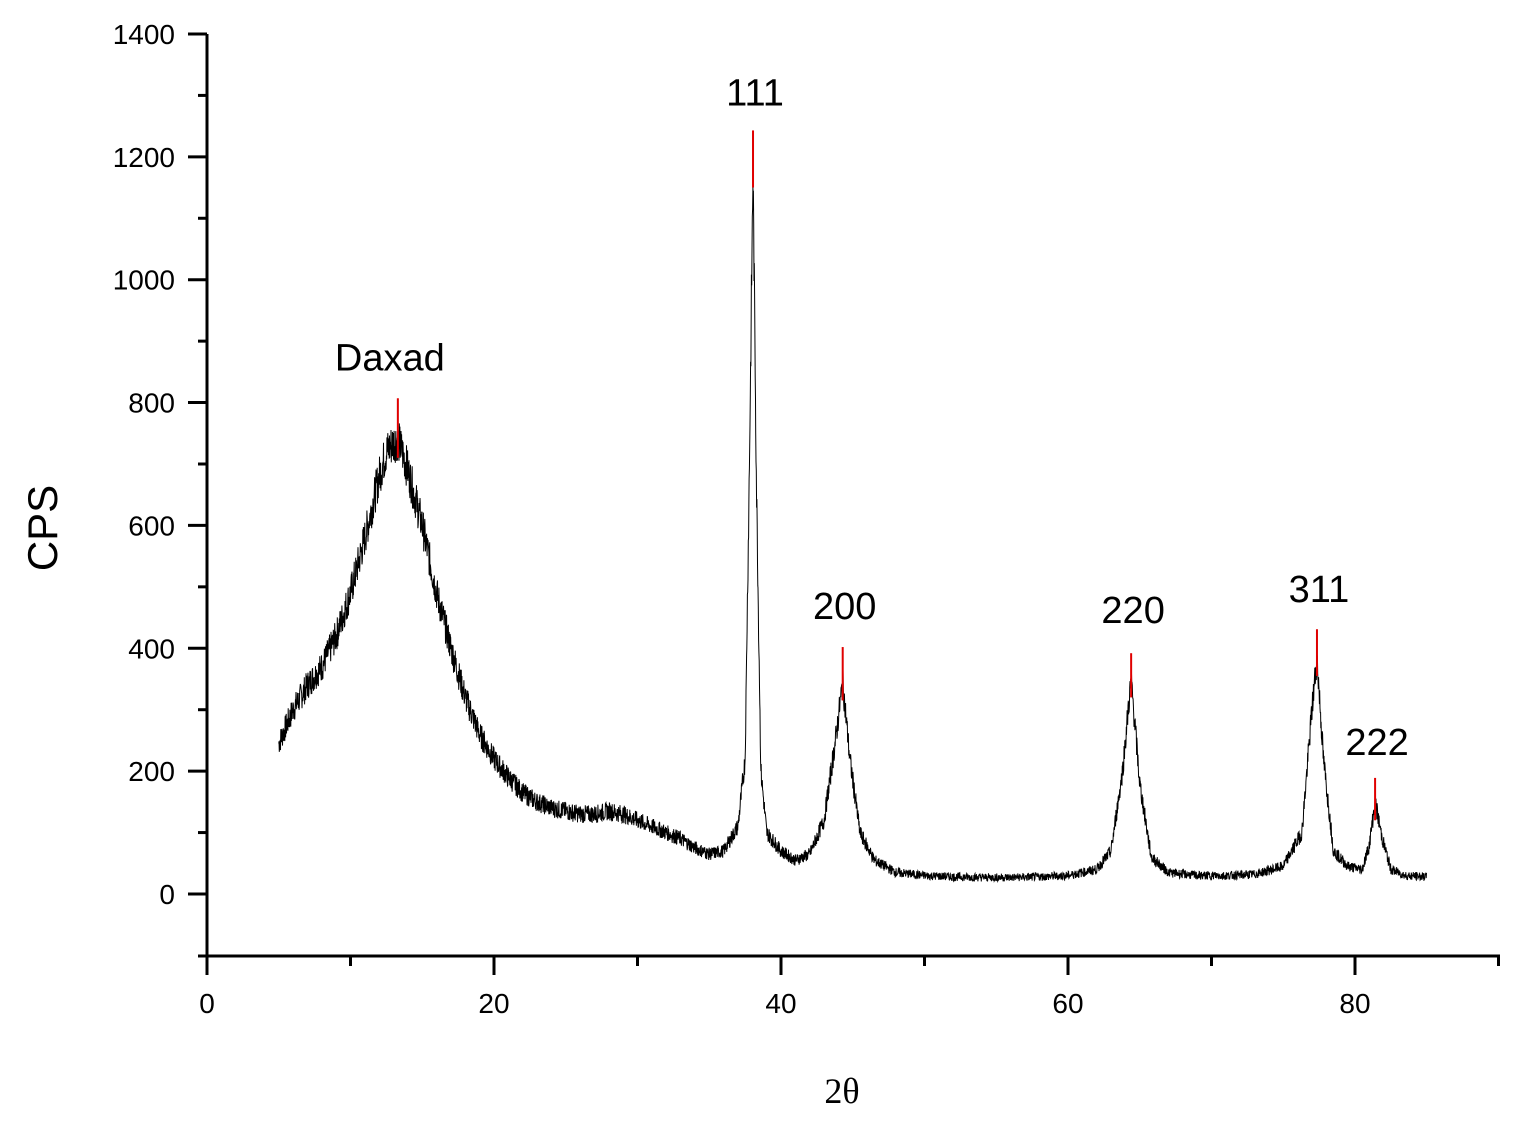 The image size is (1518, 1126). I want to click on y-tick-label: 600, so click(151, 525).